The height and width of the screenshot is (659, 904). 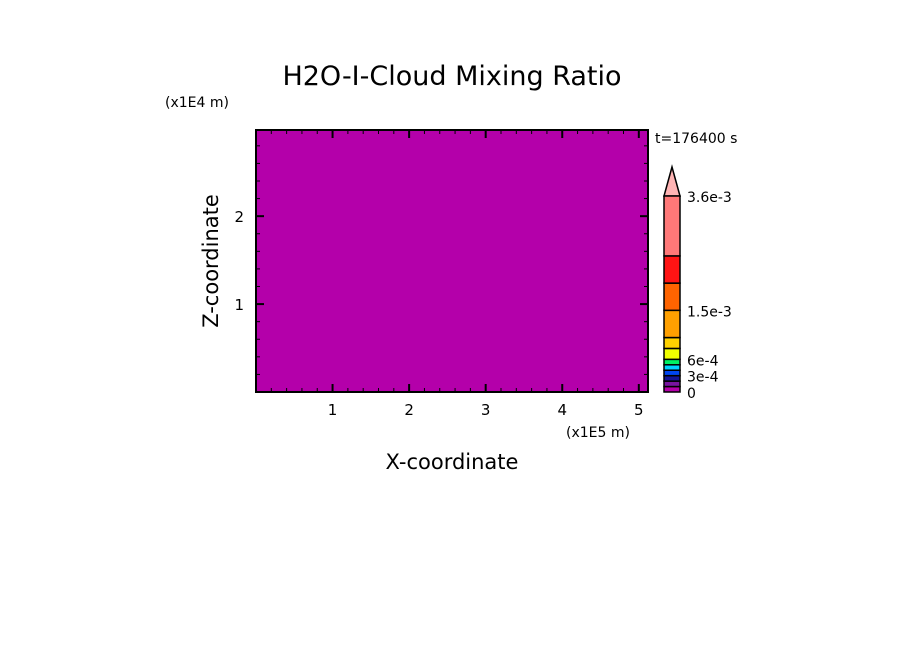 I want to click on time-label: t=176400 s, so click(x=696, y=139).